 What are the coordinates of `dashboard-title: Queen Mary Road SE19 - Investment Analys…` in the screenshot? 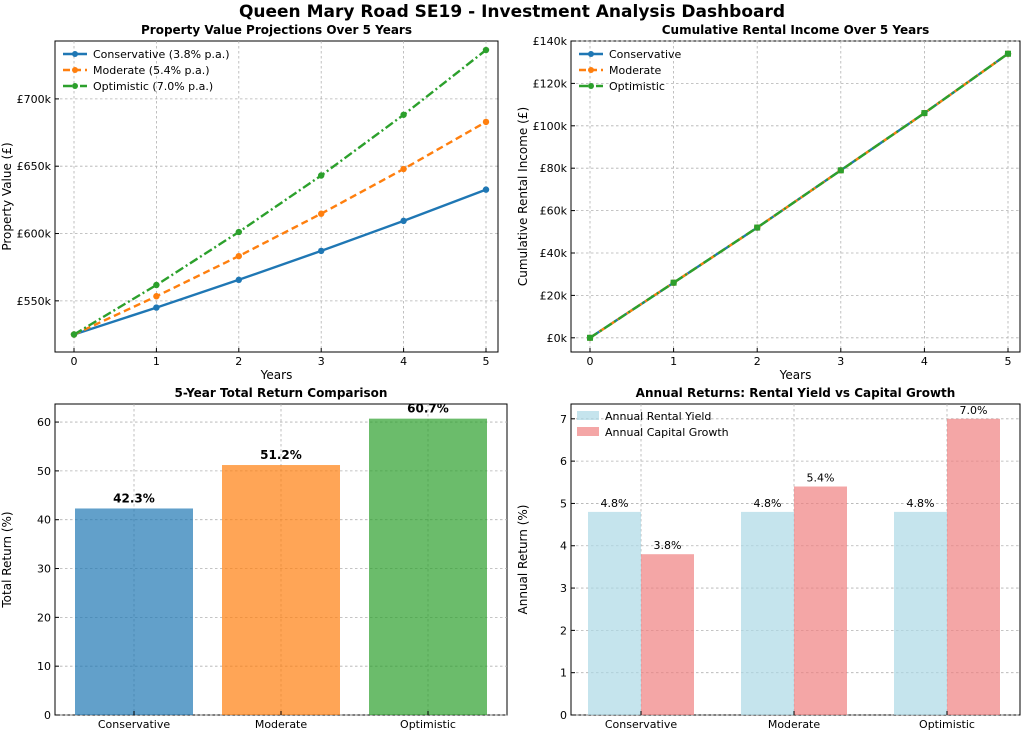 It's located at (512, 12).